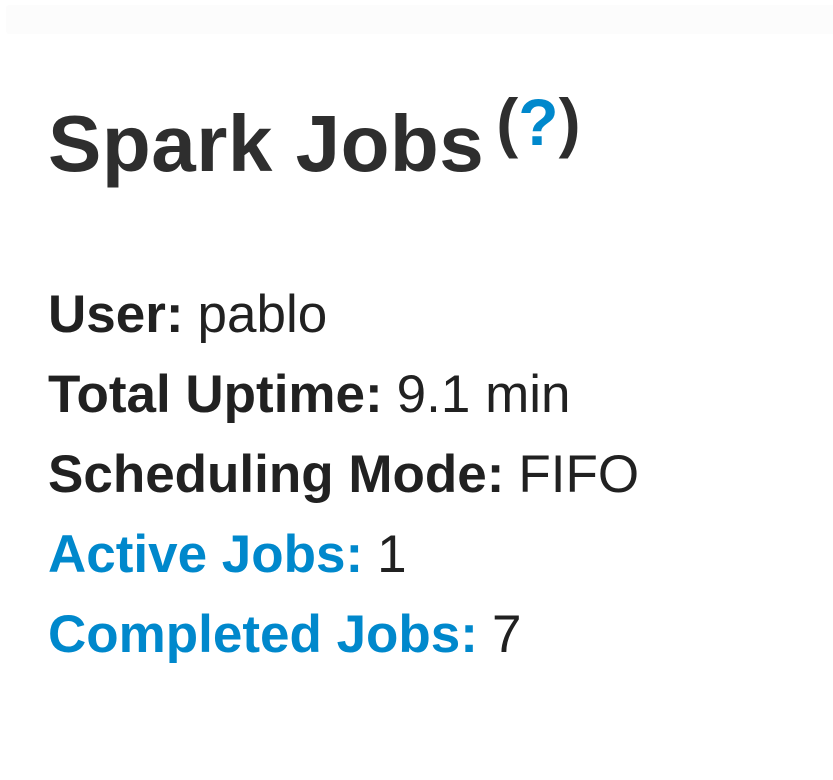 The width and height of the screenshot is (833, 780). Describe the element at coordinates (419, 19) in the screenshot. I see `navbar-remnant-band` at that location.